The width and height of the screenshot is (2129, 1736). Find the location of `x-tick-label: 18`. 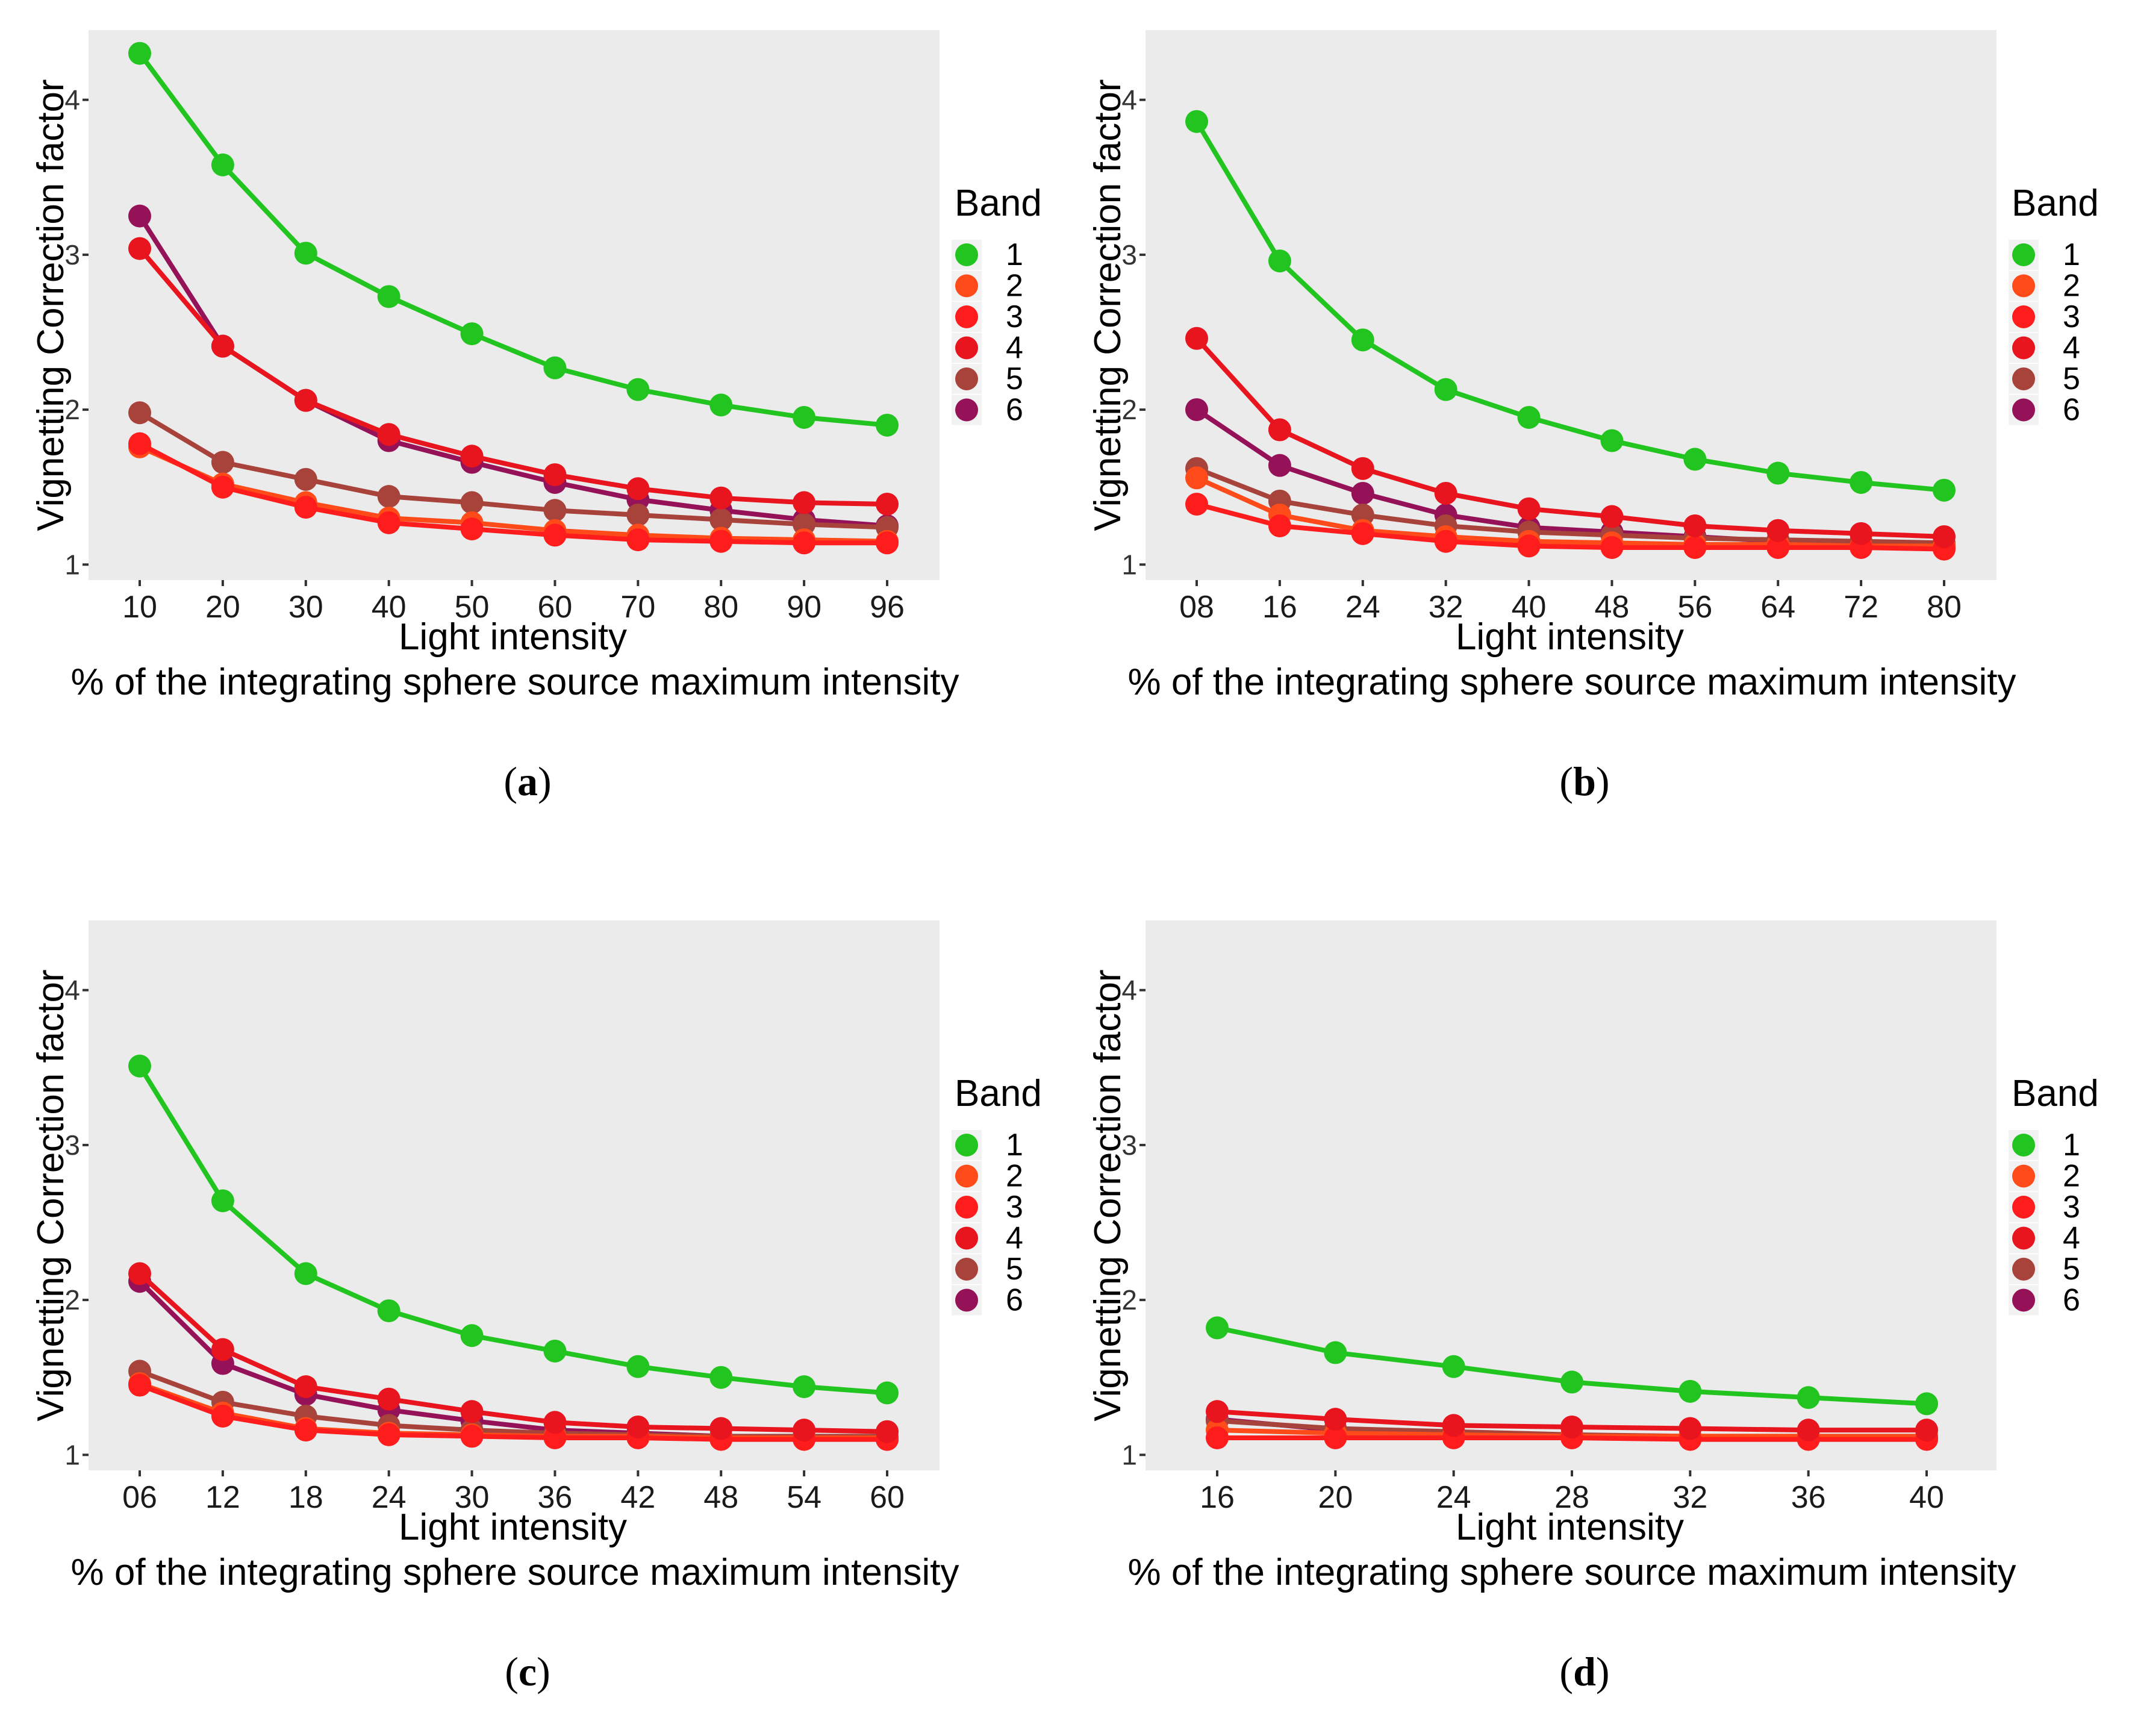

x-tick-label: 18 is located at coordinates (305, 1497).